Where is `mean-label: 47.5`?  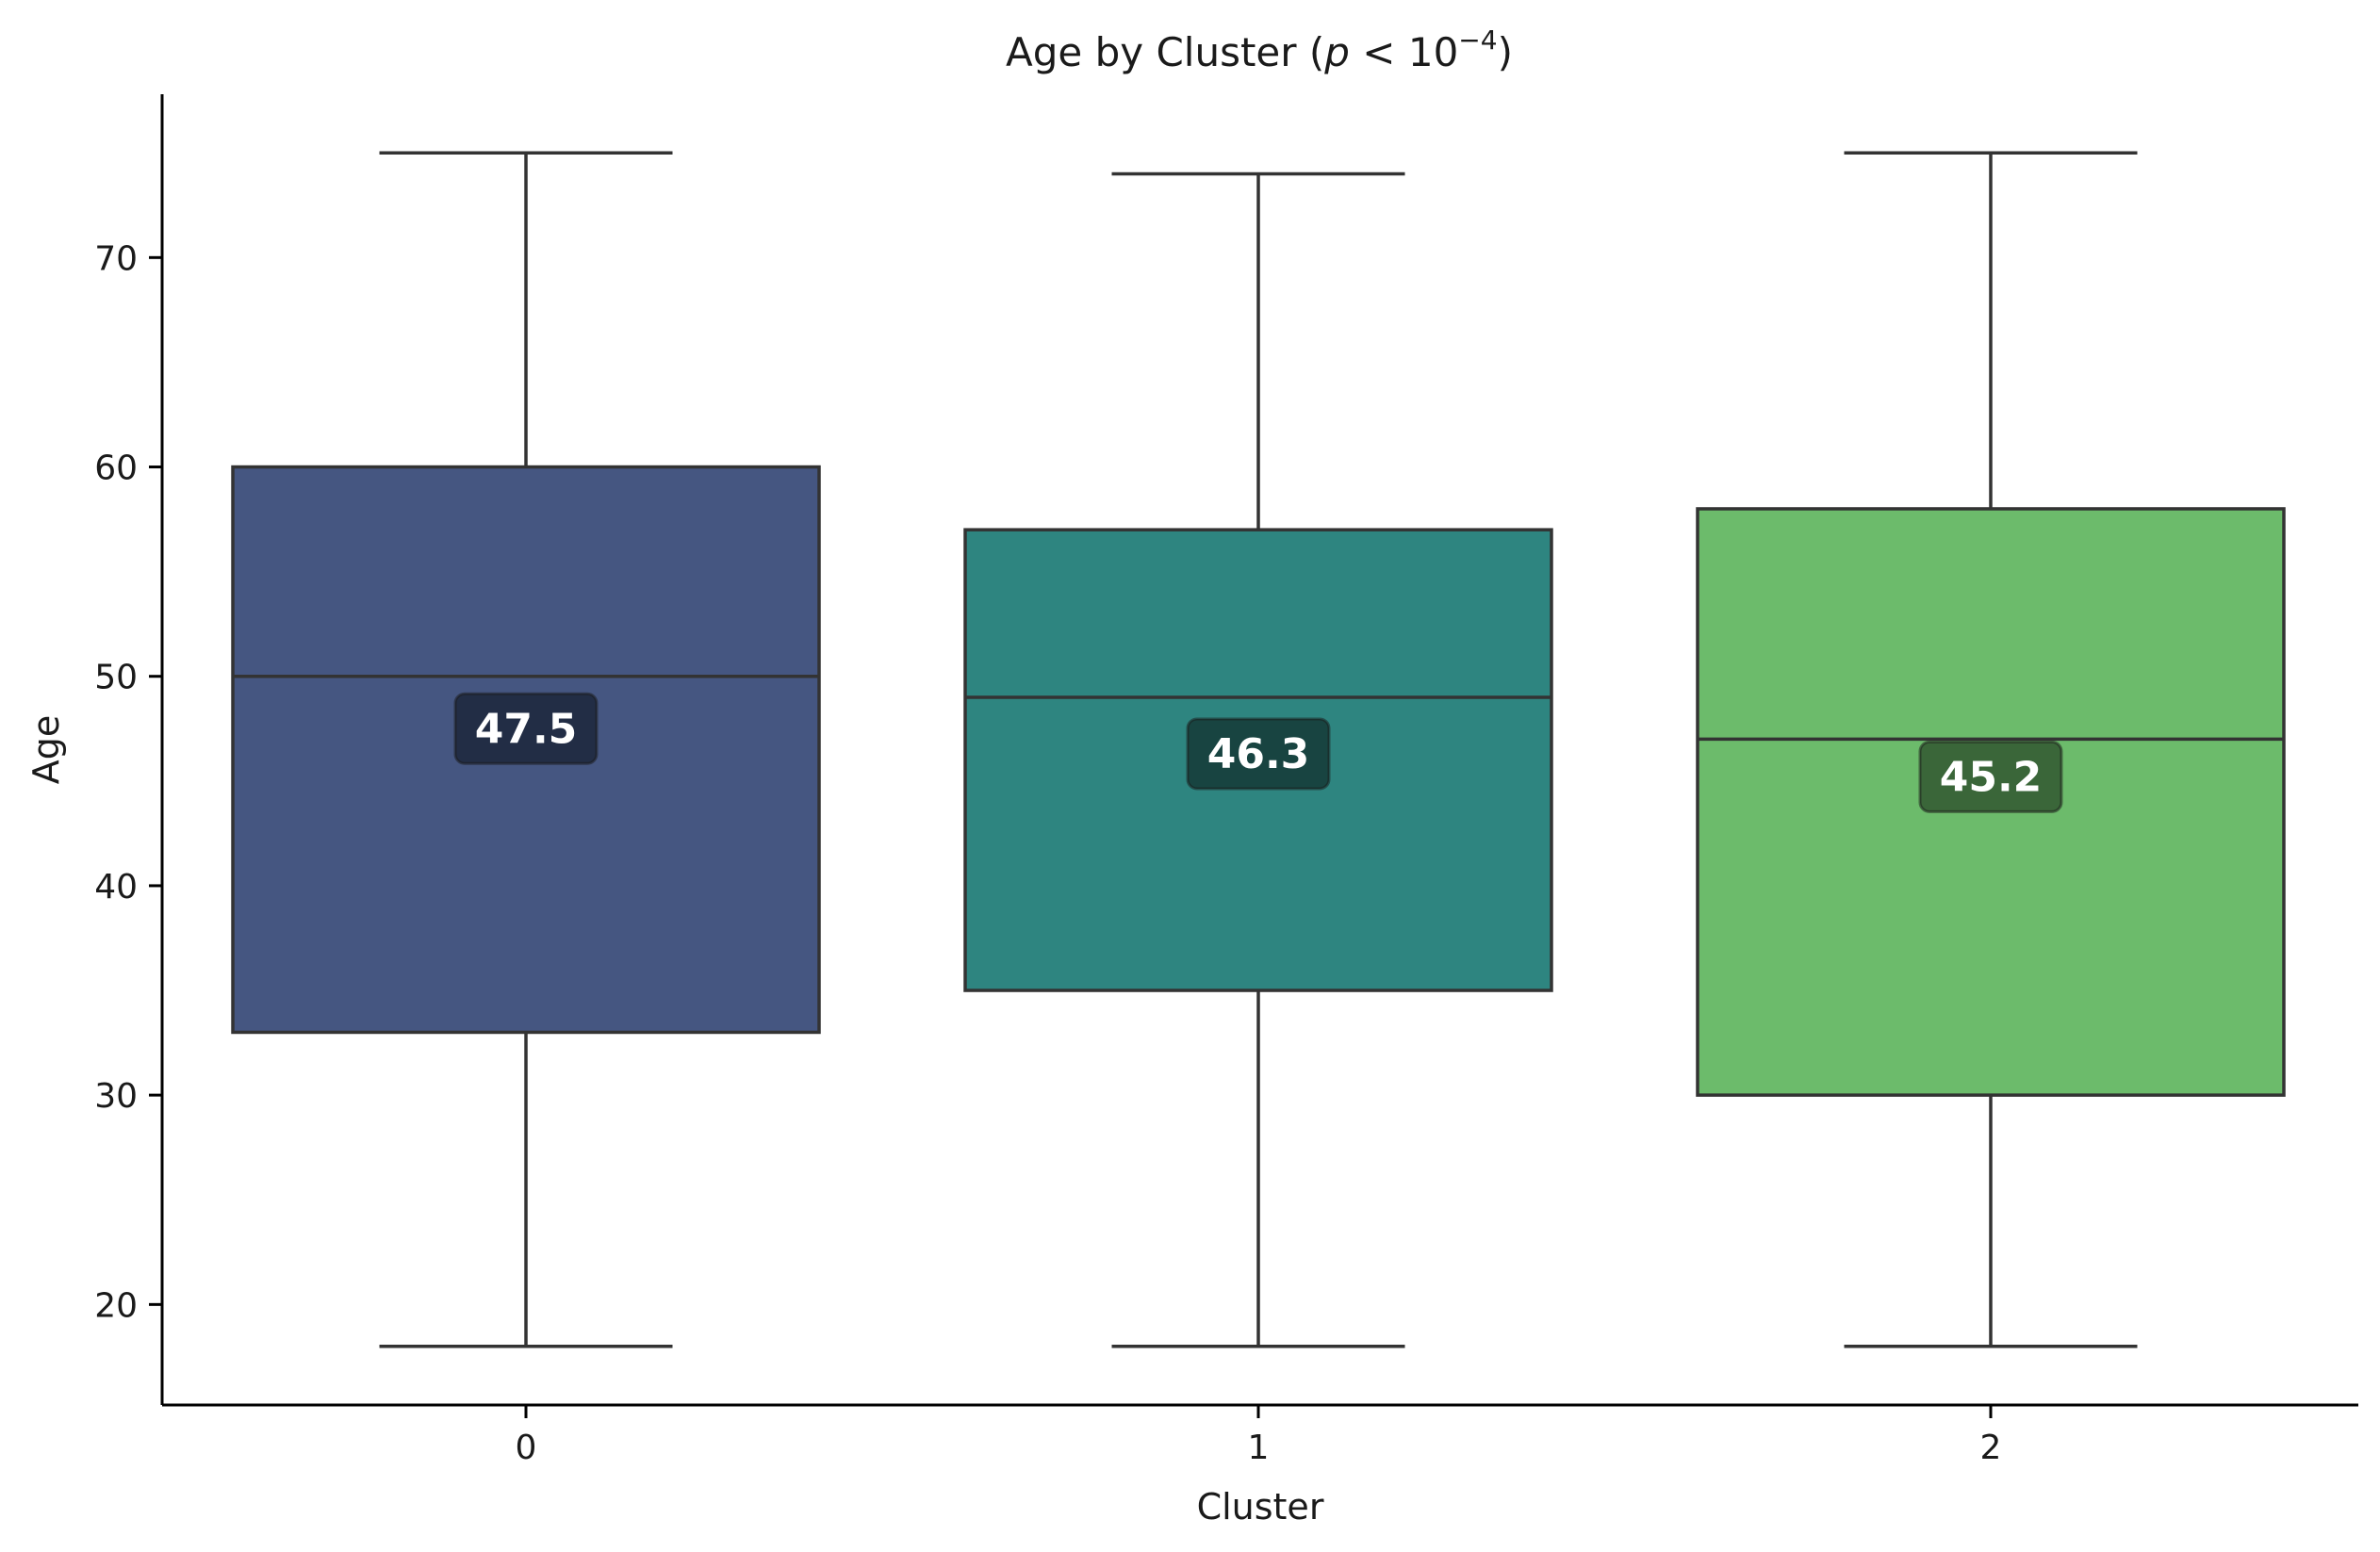 mean-label: 47.5 is located at coordinates (526, 729).